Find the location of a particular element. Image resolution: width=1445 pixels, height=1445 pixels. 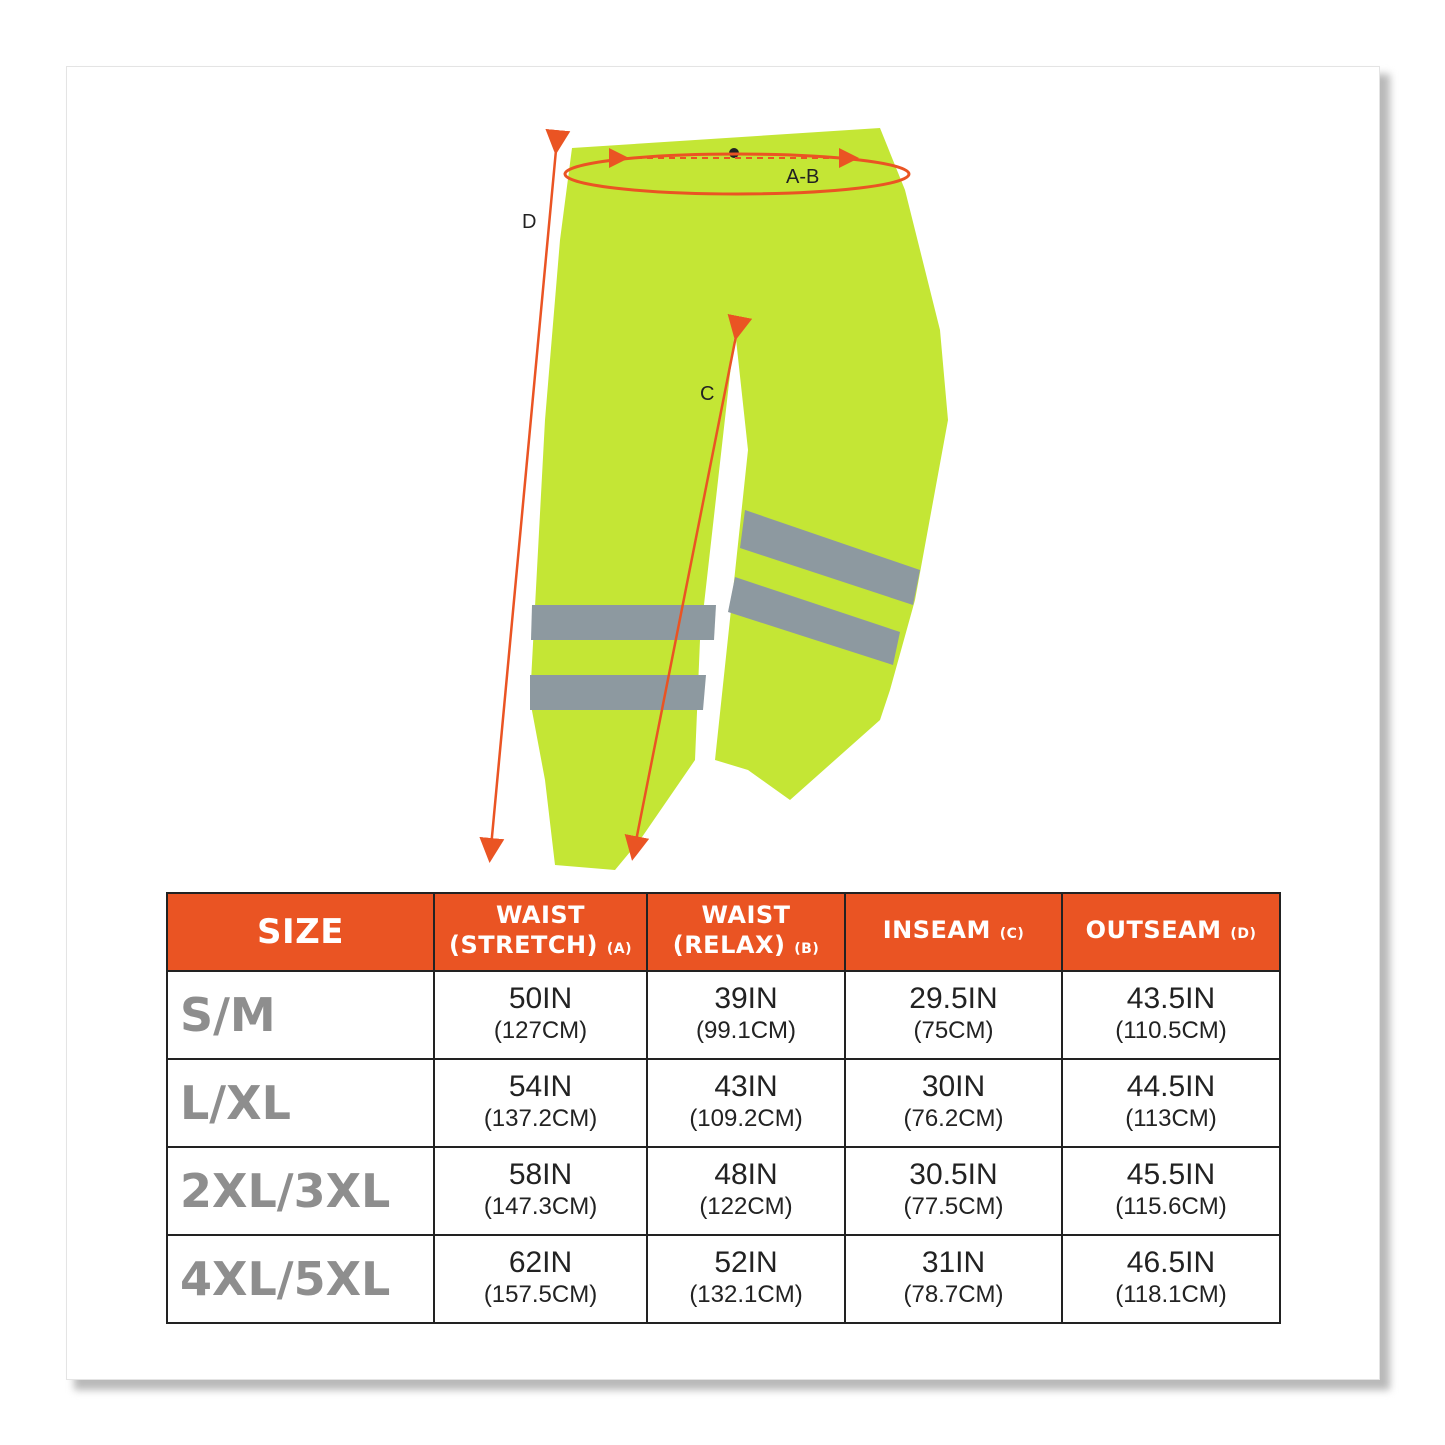

inch-value: 39IN is located at coordinates (746, 998).